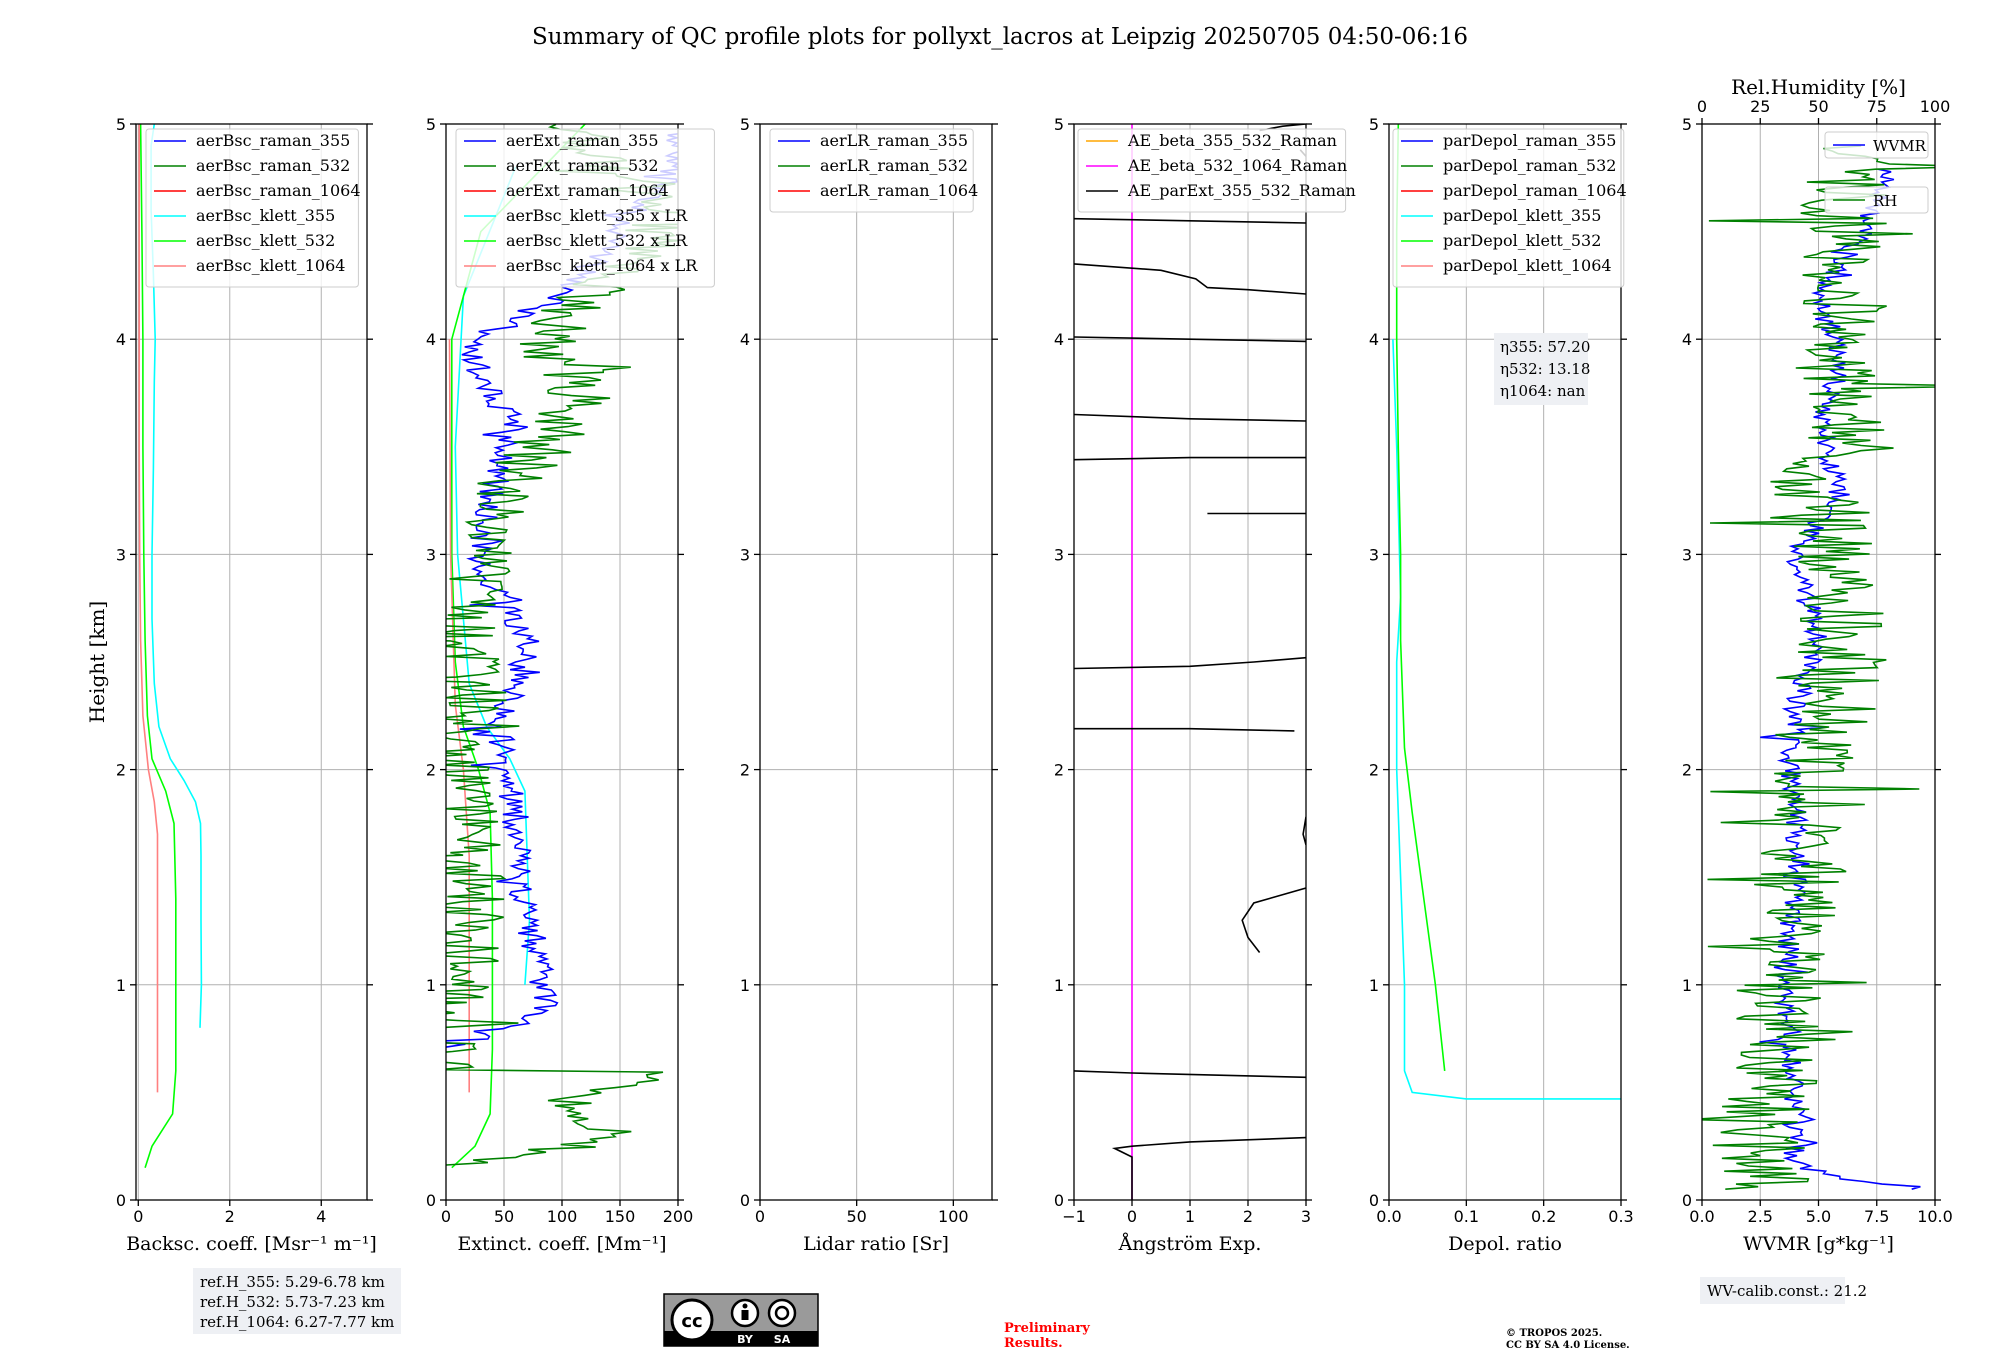 The image size is (2000, 1364). What do you see at coordinates (492, 575) in the screenshot?
I see `series-line-aerBsc_klett_355 x LR` at bounding box center [492, 575].